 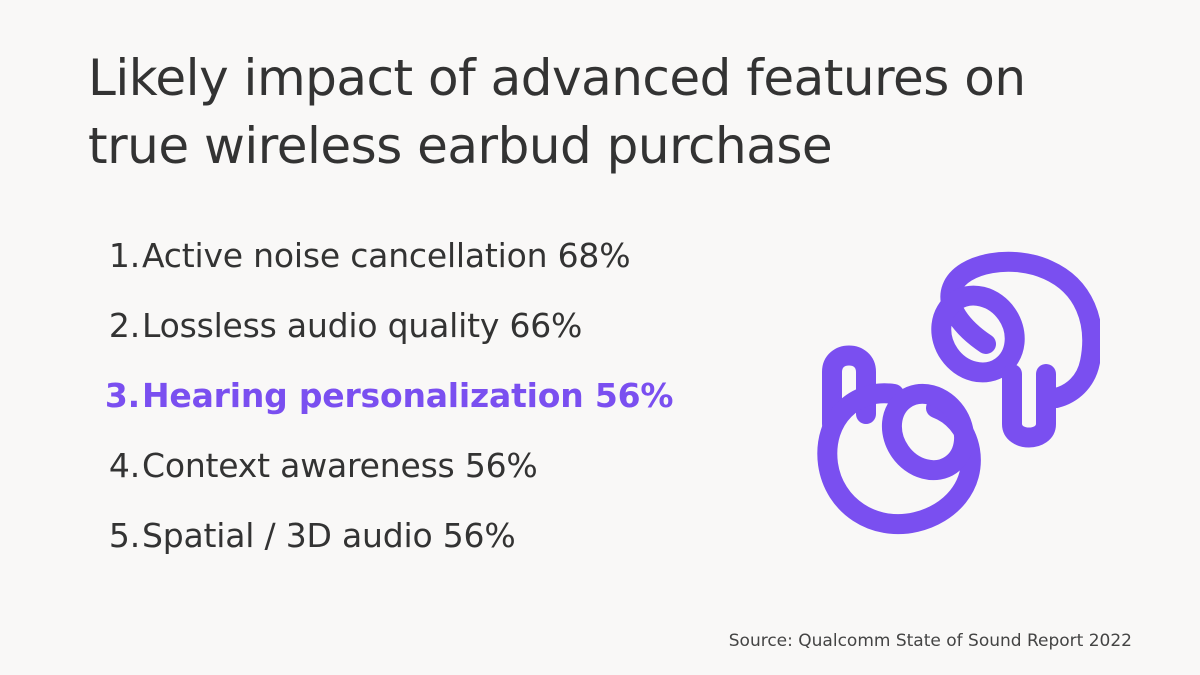 What do you see at coordinates (408, 395) in the screenshot?
I see `feature-label: Hearing personalization 56%` at bounding box center [408, 395].